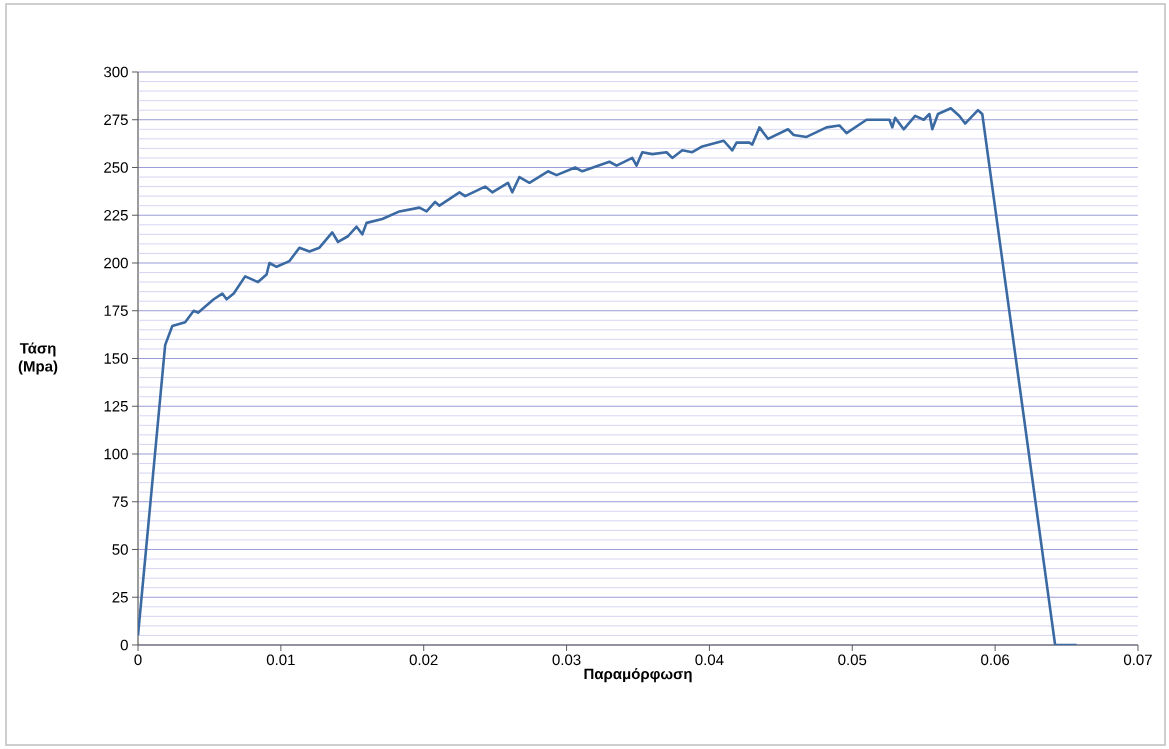 This screenshot has width=1169, height=749. I want to click on x-tick-label: 0.01, so click(280, 660).